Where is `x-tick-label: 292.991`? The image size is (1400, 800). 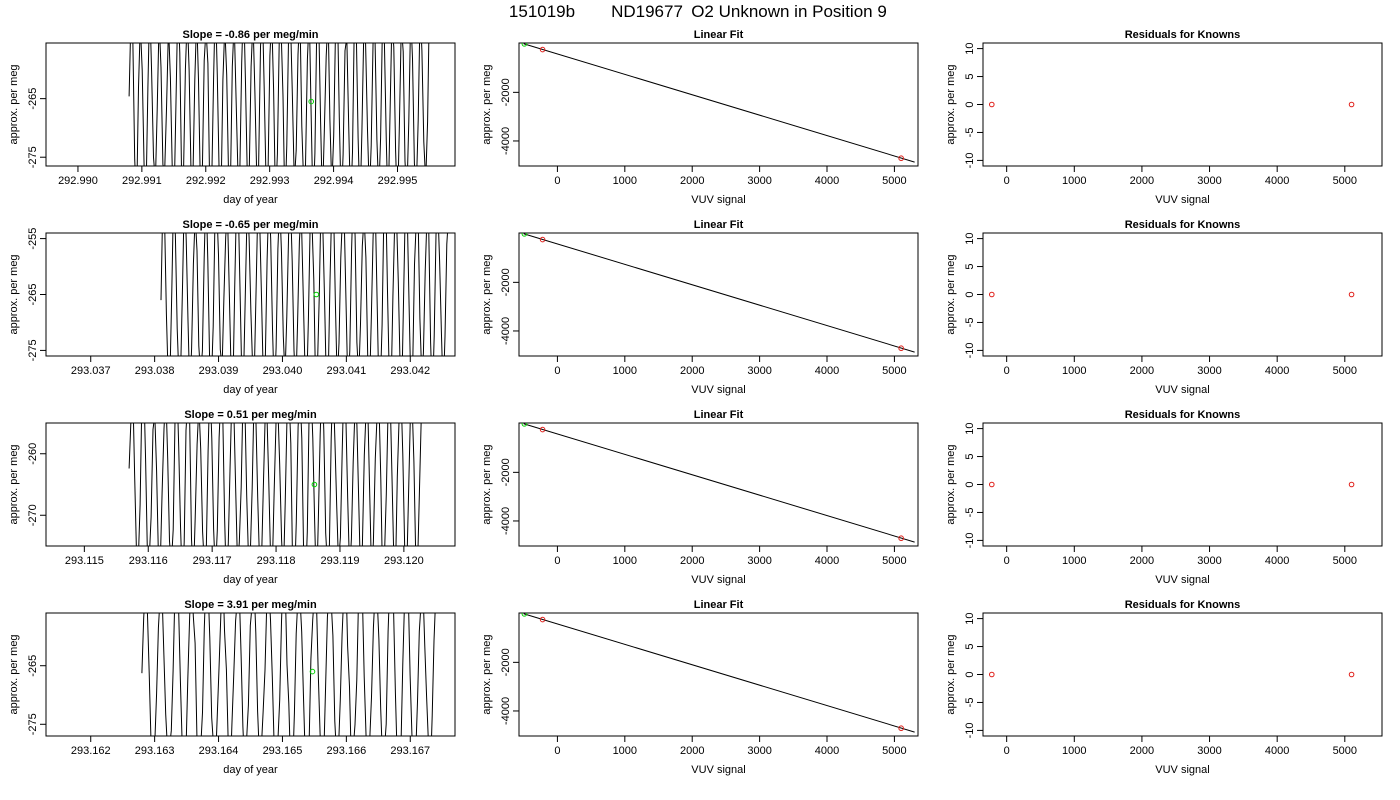 x-tick-label: 292.991 is located at coordinates (142, 181).